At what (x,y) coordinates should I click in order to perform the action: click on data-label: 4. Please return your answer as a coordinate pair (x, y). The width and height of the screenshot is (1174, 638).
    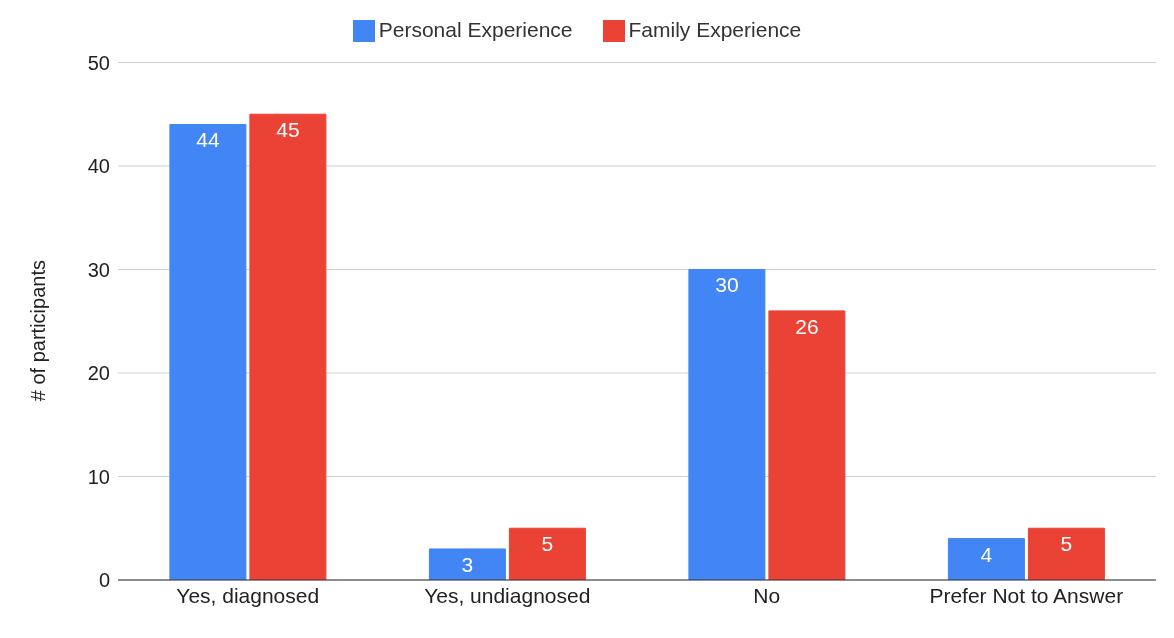
    Looking at the image, I should click on (986, 554).